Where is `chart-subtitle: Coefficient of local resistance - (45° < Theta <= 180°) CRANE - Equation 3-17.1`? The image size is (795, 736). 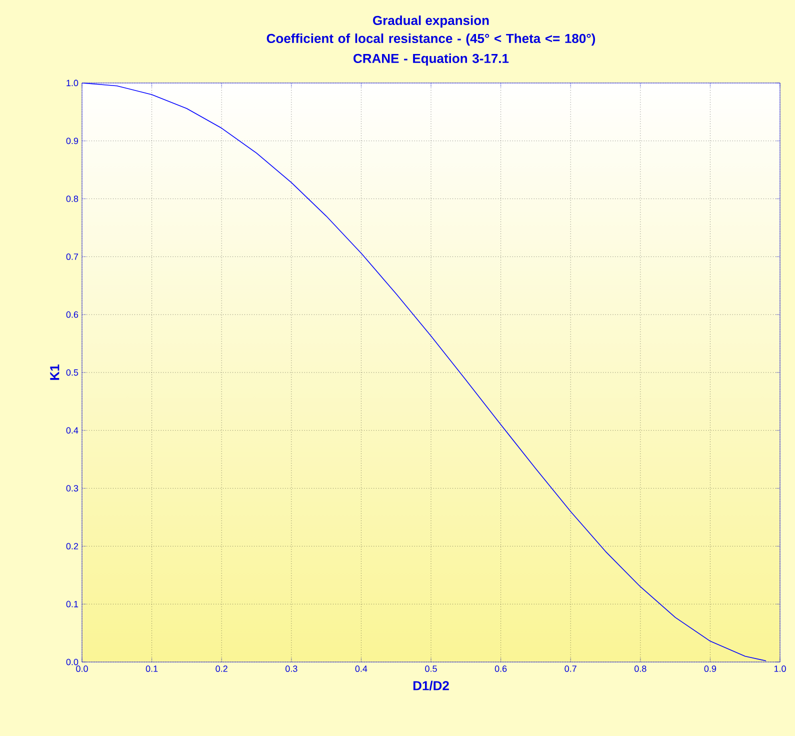 chart-subtitle: Coefficient of local resistance - (45° < Theta <= 180°) CRANE - Equation 3-17.1 is located at coordinates (431, 50).